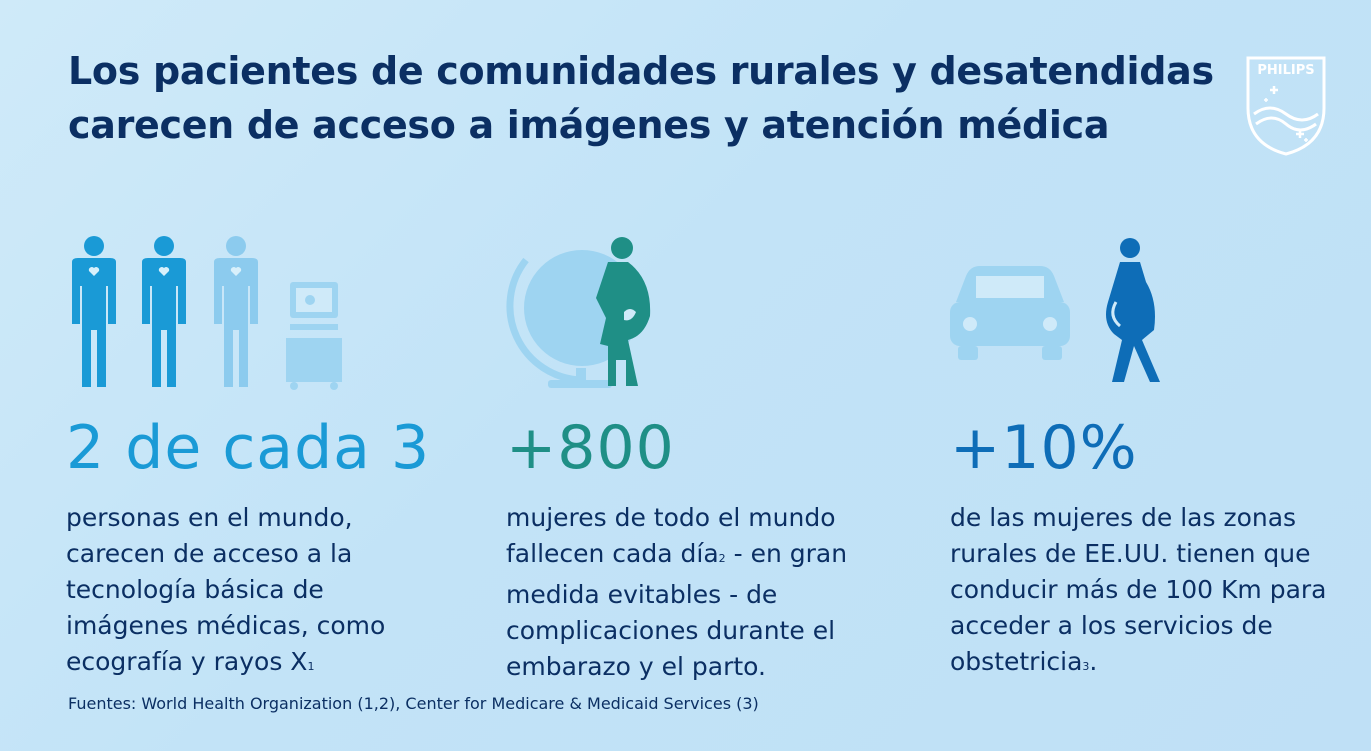 The width and height of the screenshot is (1371, 751). Describe the element at coordinates (1286, 106) in the screenshot. I see `philips-logo: PHILIPS` at that location.